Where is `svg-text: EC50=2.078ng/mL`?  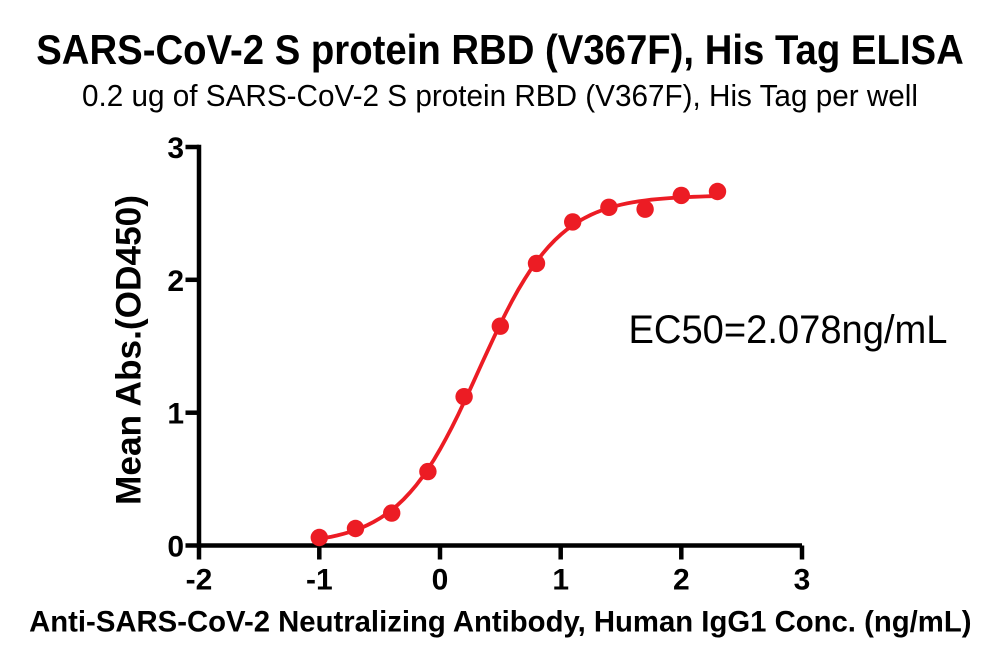
svg-text: EC50=2.078ng/mL is located at coordinates (788, 330).